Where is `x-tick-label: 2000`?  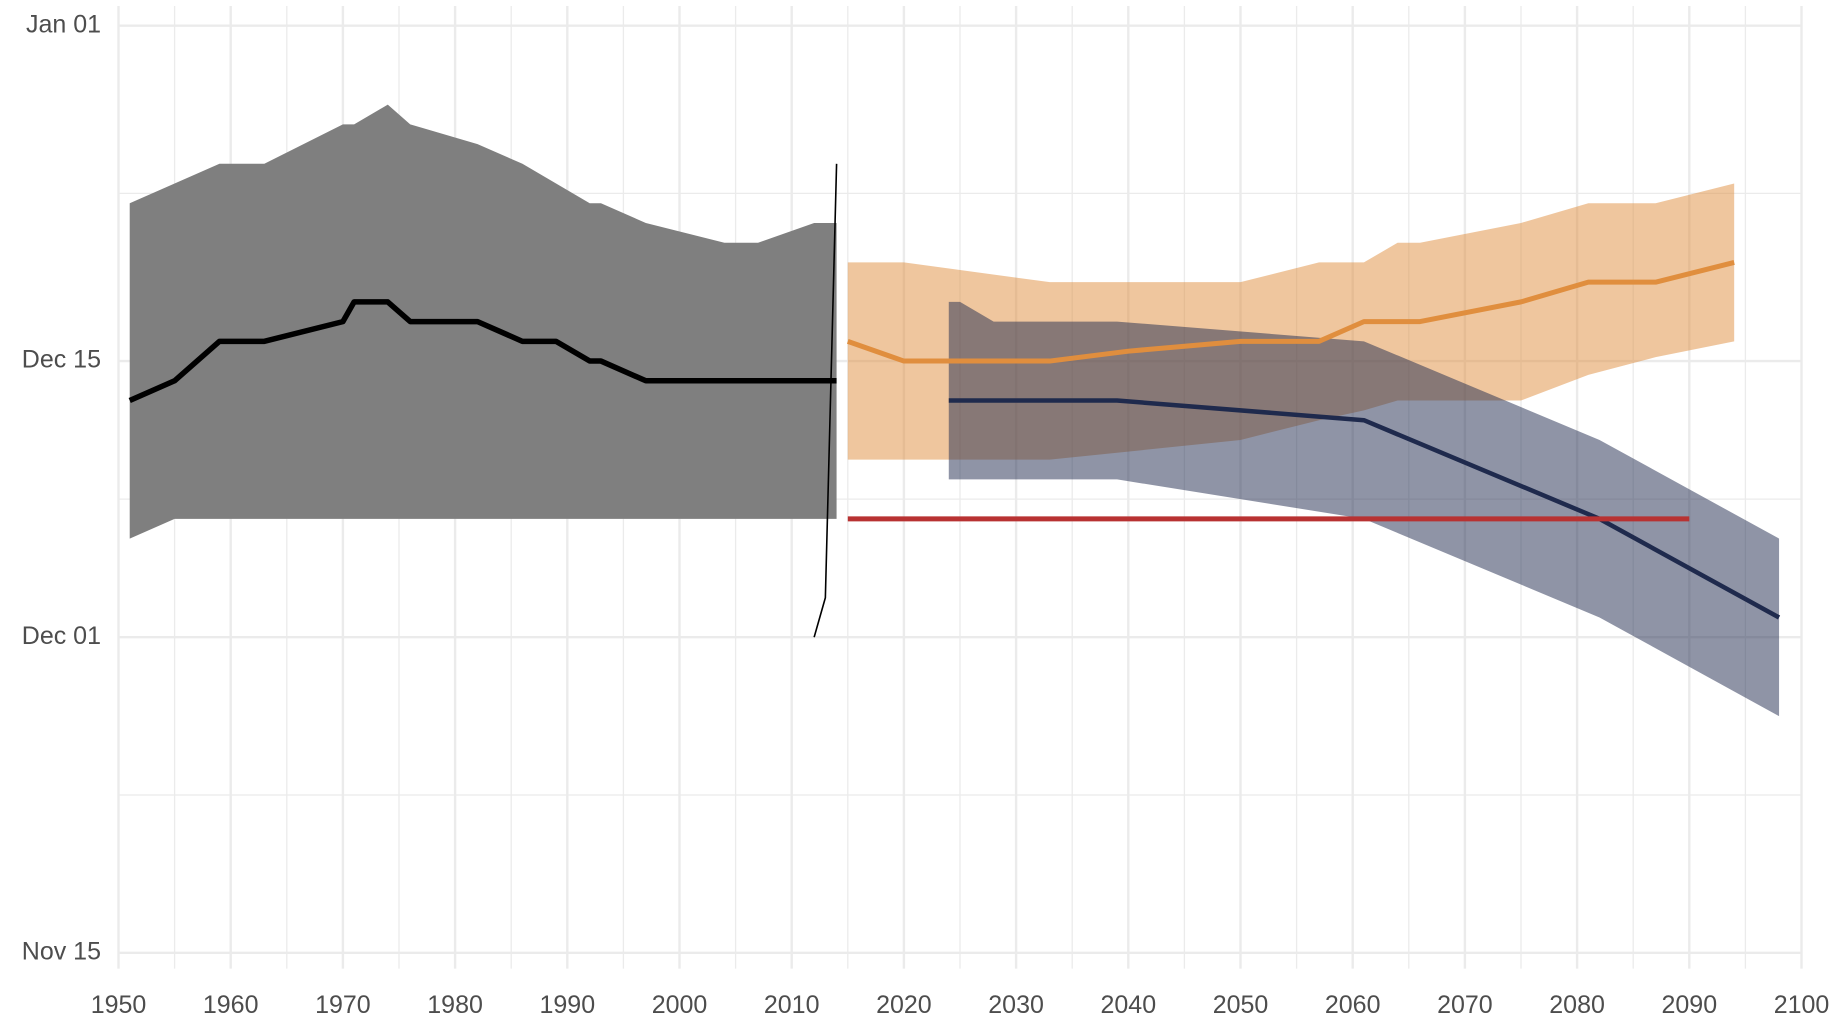 x-tick-label: 2000 is located at coordinates (680, 1005).